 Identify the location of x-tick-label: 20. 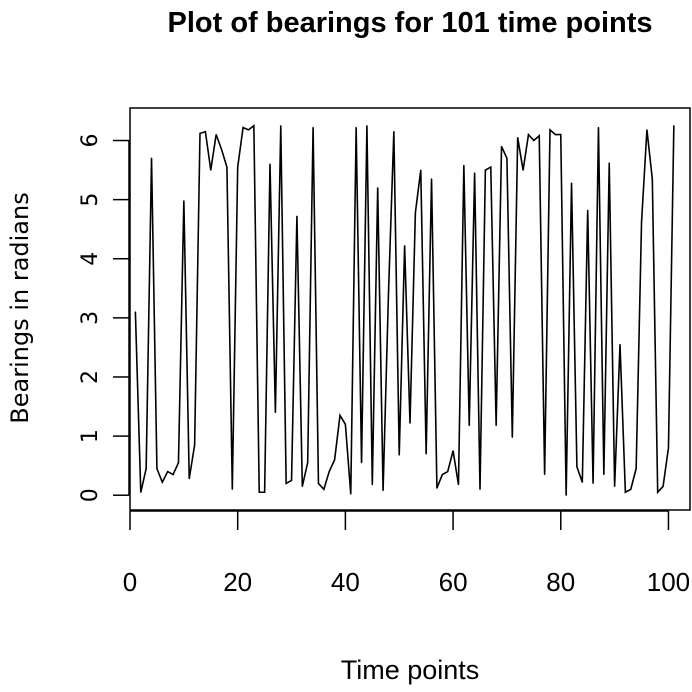
(237, 582).